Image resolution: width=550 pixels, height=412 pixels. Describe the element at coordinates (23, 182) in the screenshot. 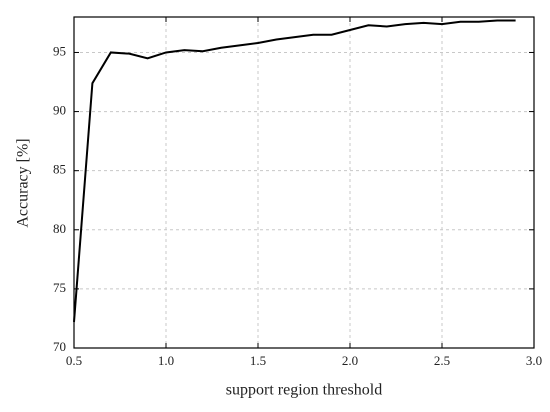

I see `y-axis-title: Accuracy [%]` at that location.